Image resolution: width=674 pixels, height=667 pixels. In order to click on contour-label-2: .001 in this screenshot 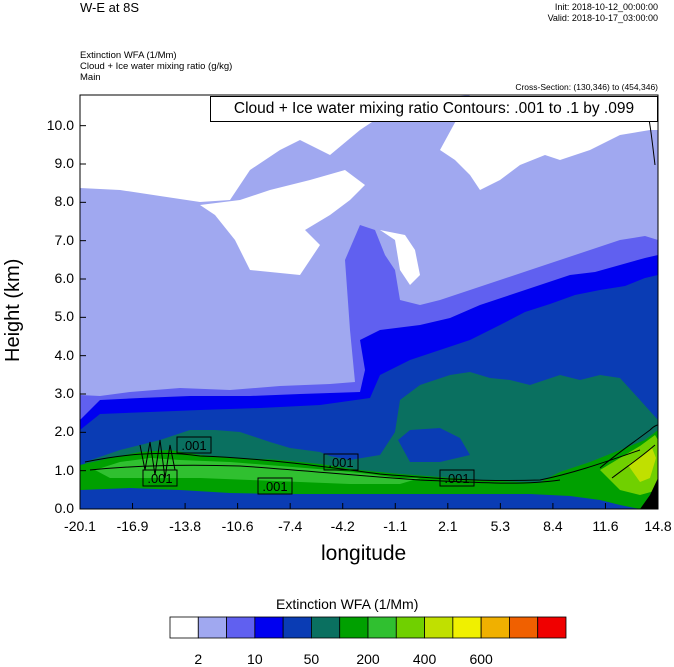, I will do `click(159, 478)`.